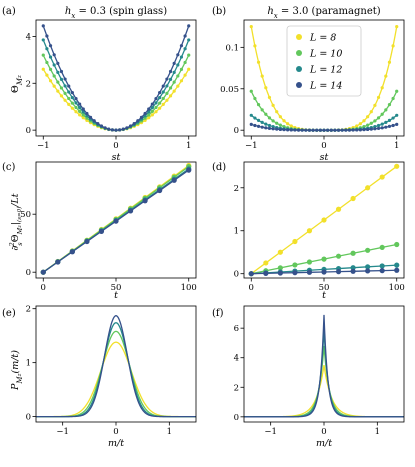 This screenshot has height=467, width=415. I want to click on panel-e-ytick-label-0: 0, so click(28, 418).